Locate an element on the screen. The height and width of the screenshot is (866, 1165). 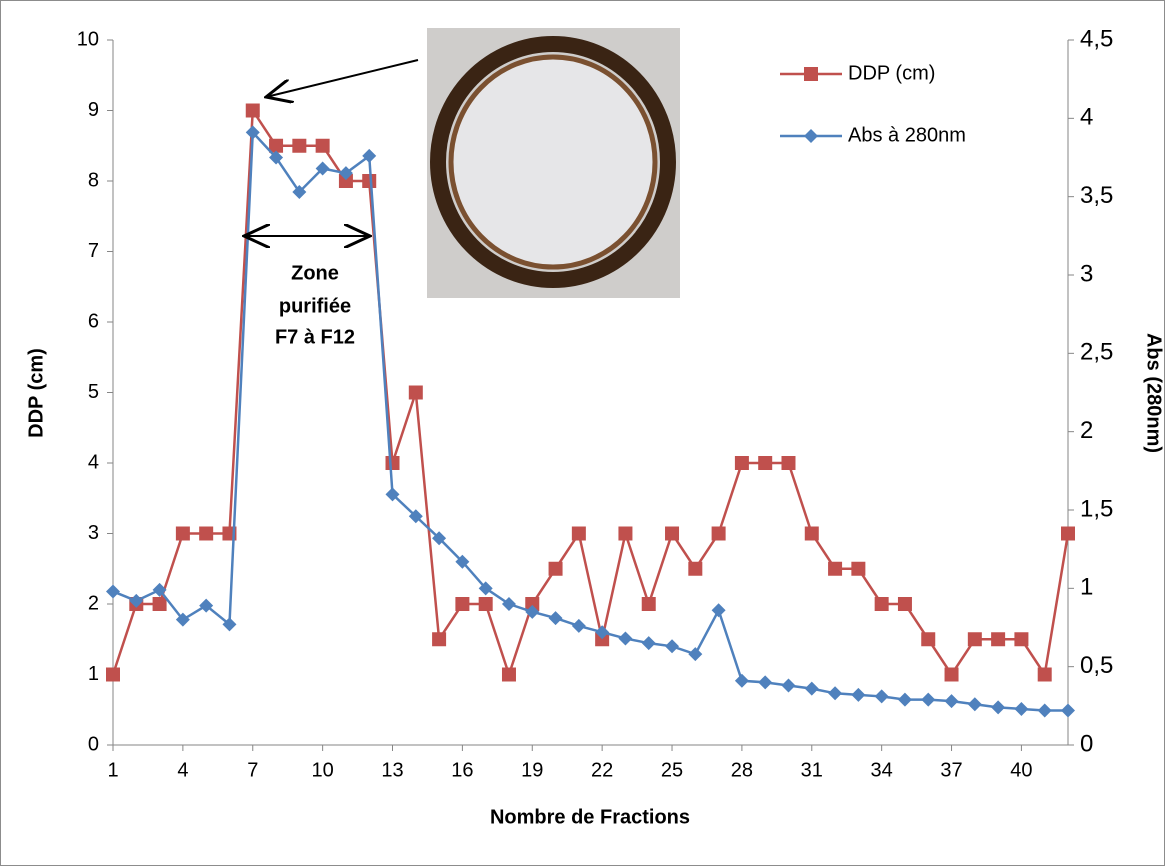
y2-tick-label: 1 is located at coordinates (1086, 587).